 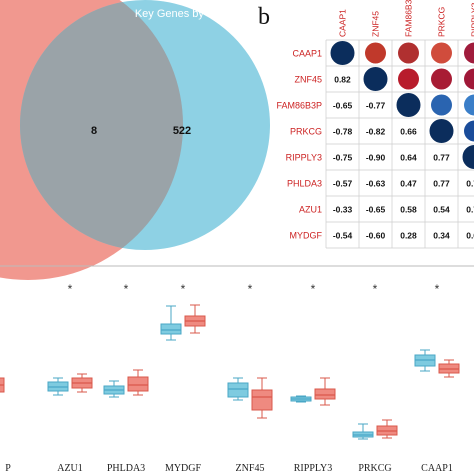 I want to click on matrix-row-label: PRKCG, so click(x=306, y=132).